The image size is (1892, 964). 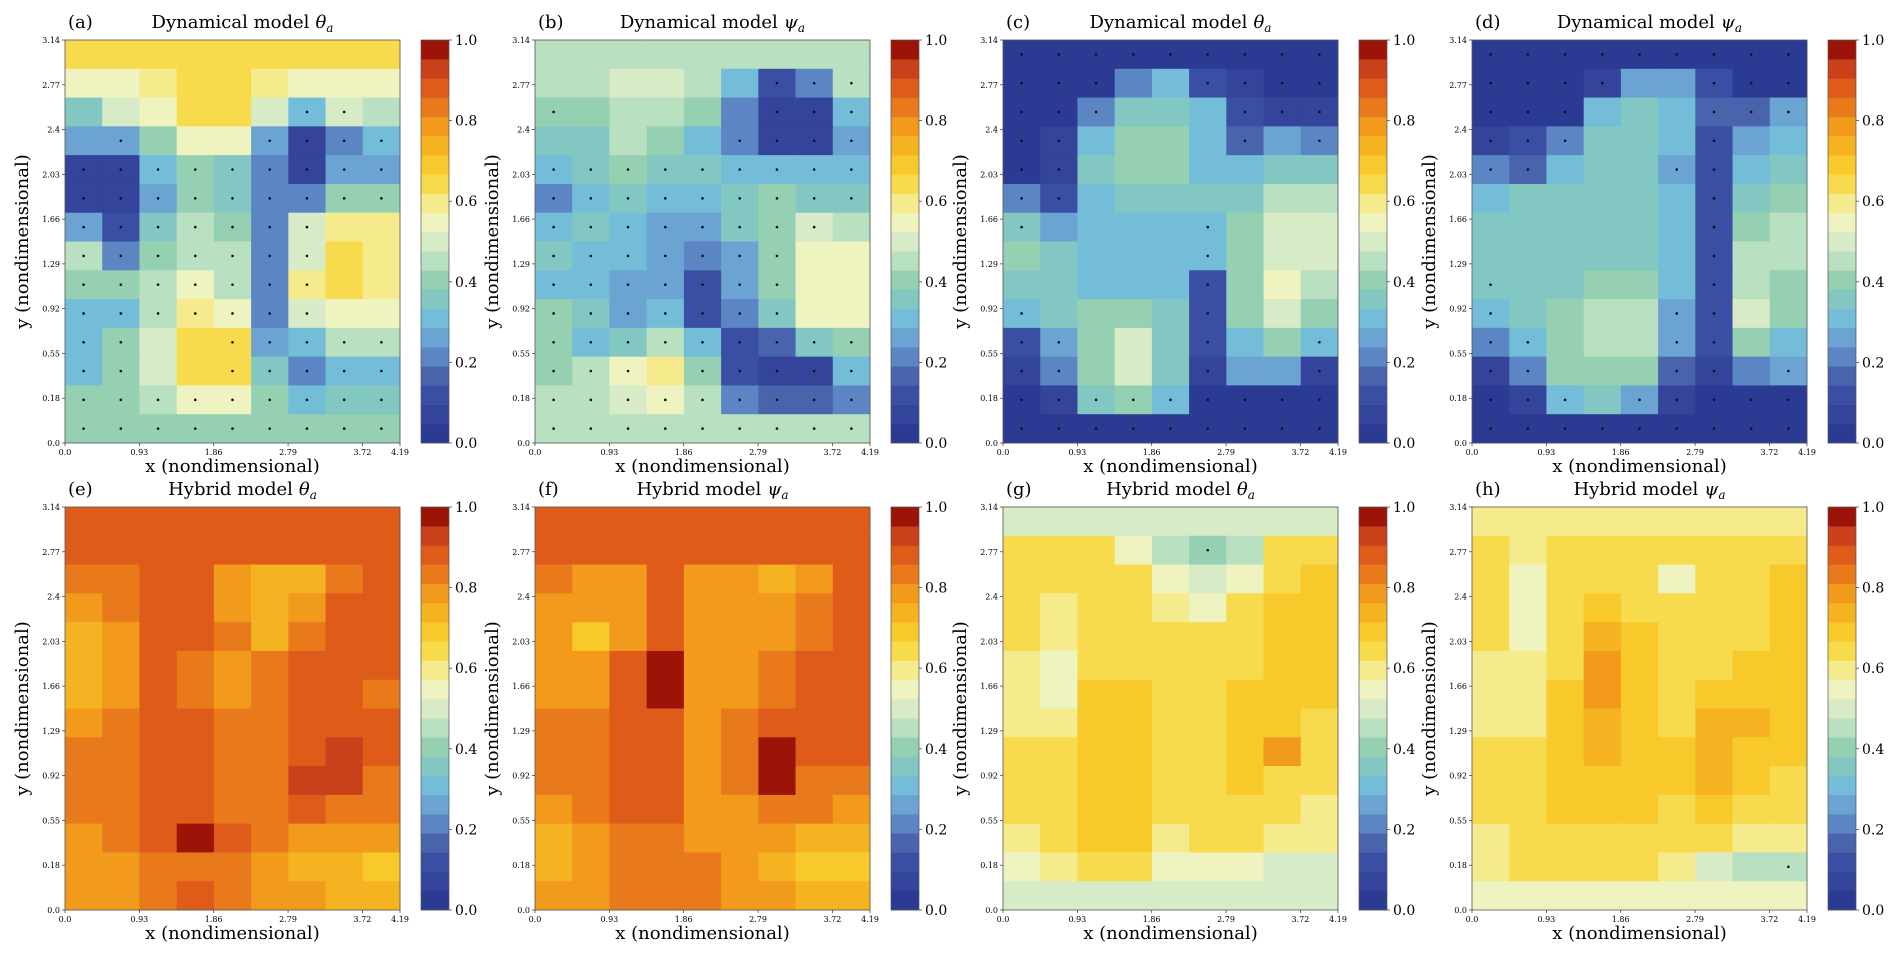 I want to click on colorbar-tick-label: 0.2, so click(x=466, y=830).